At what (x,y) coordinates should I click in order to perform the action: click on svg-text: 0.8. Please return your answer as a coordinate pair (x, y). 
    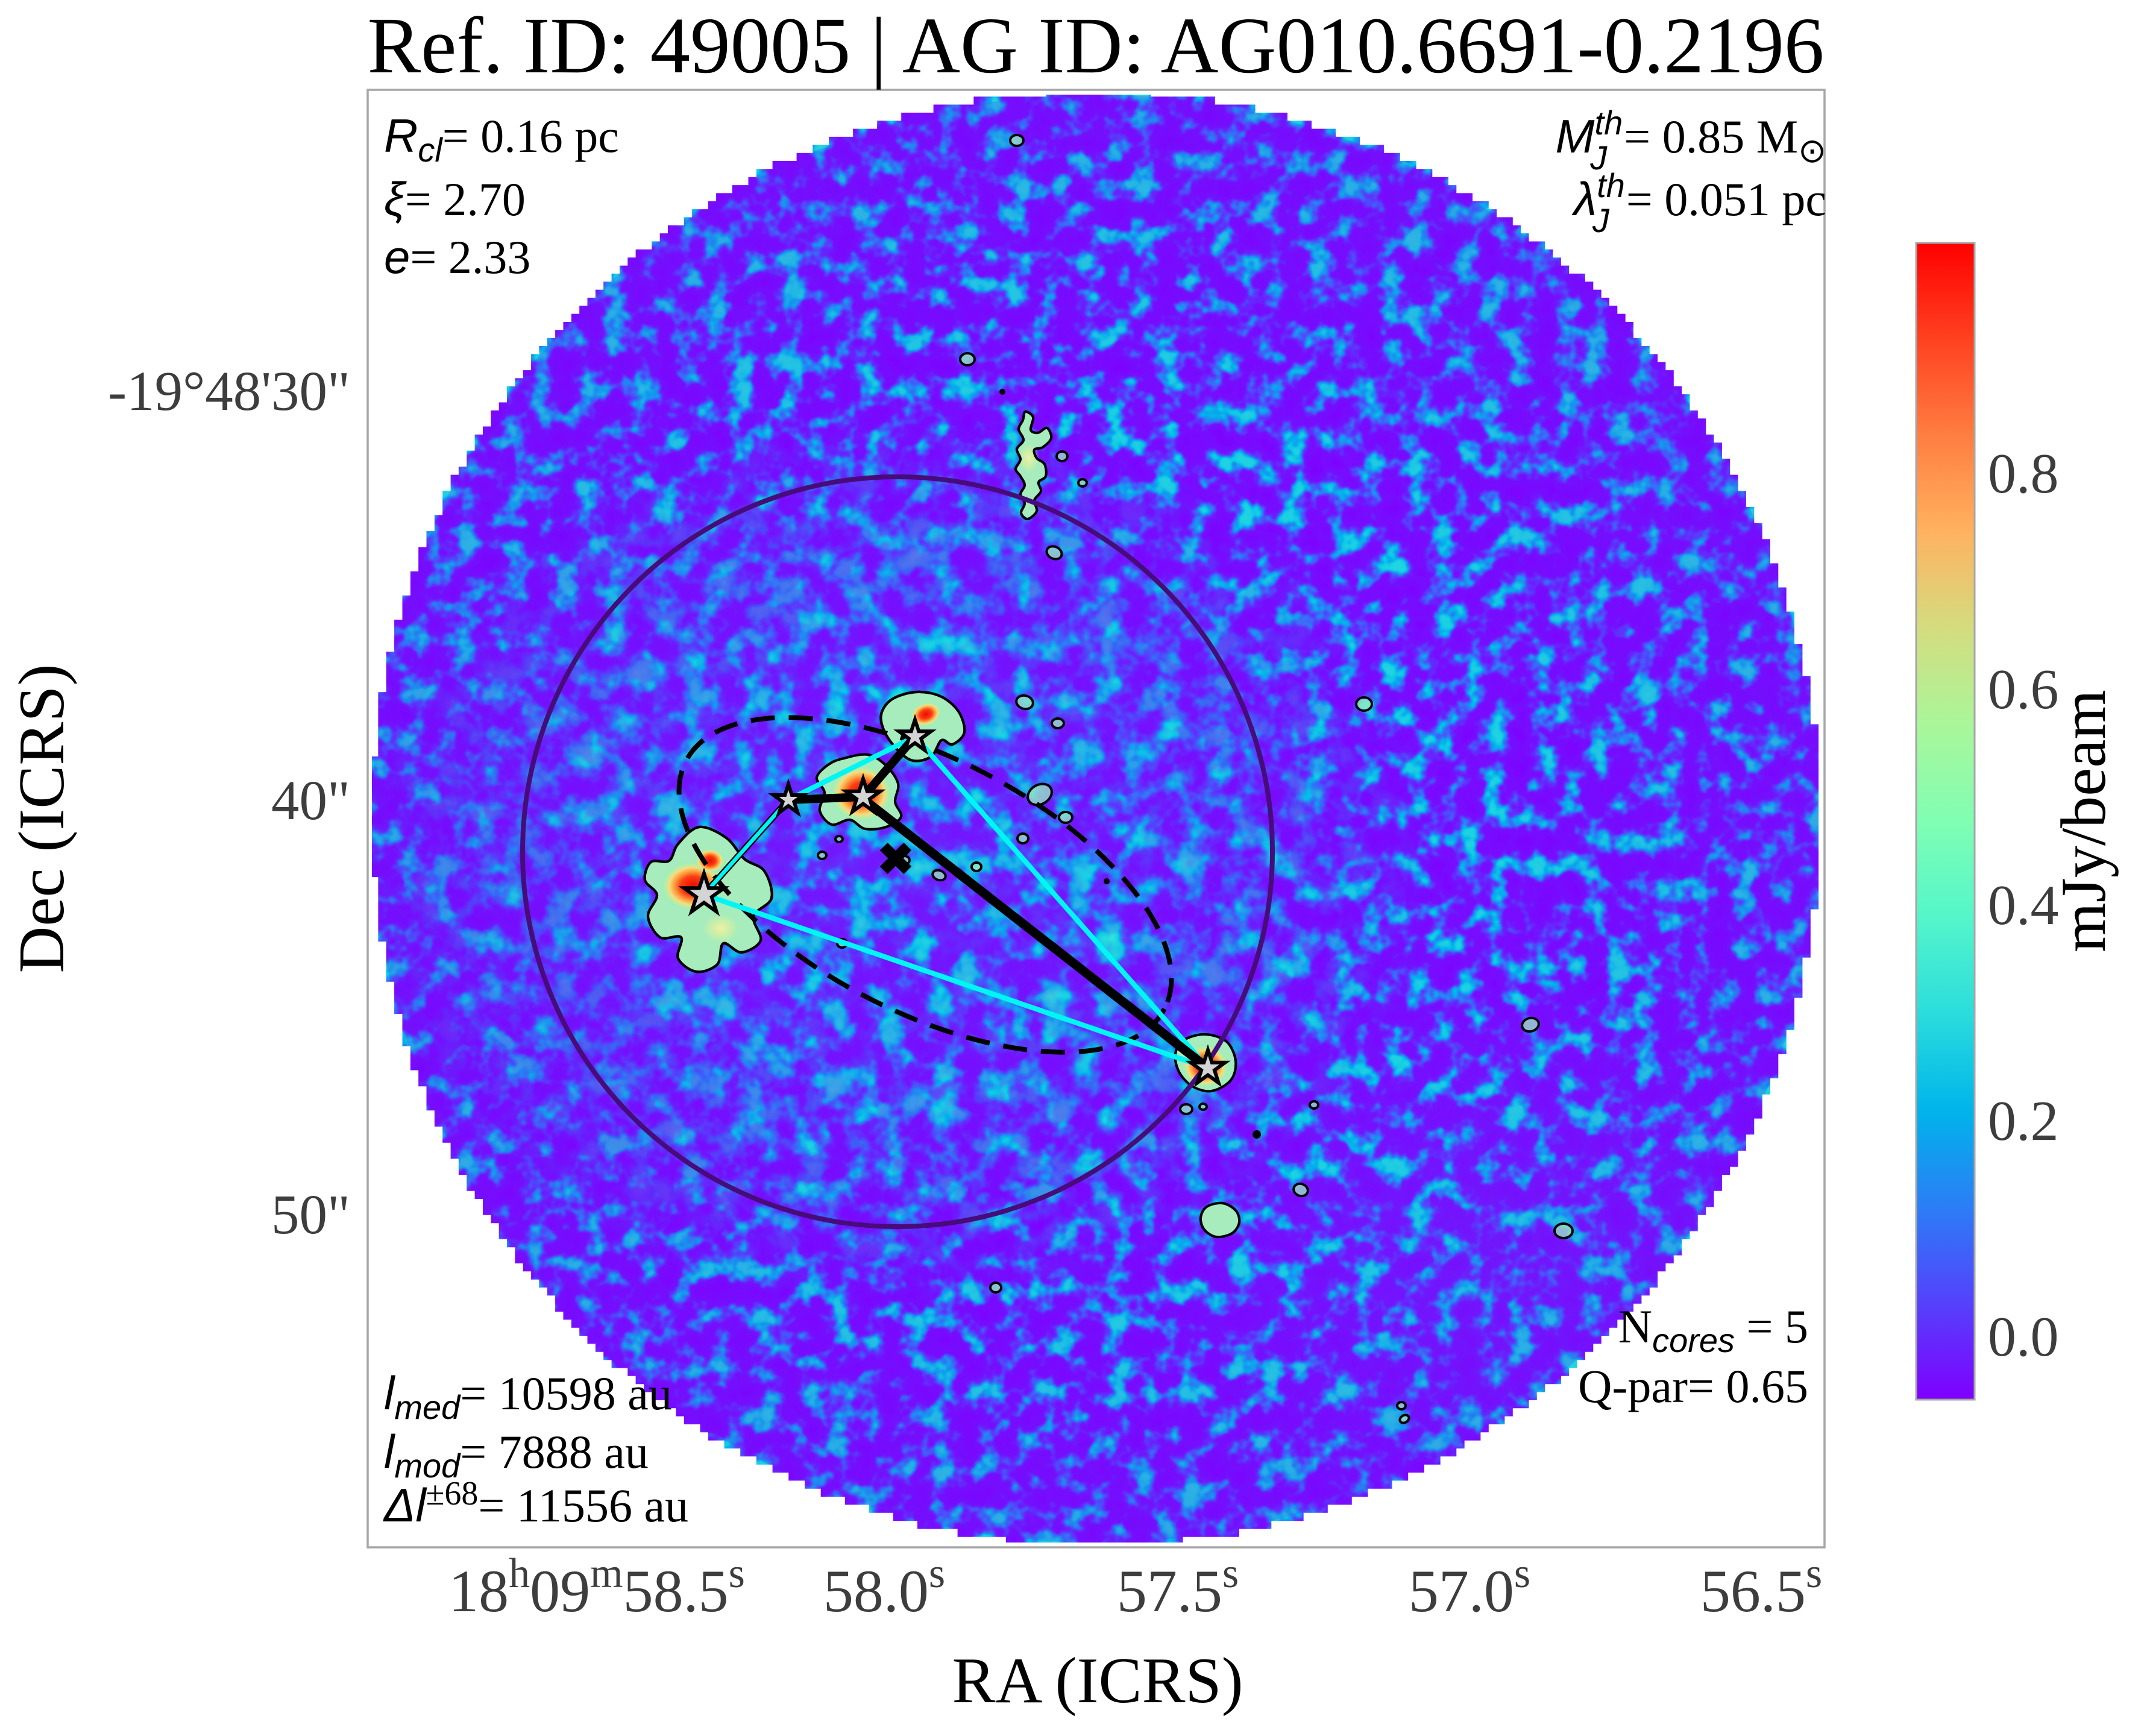
    Looking at the image, I should click on (2023, 473).